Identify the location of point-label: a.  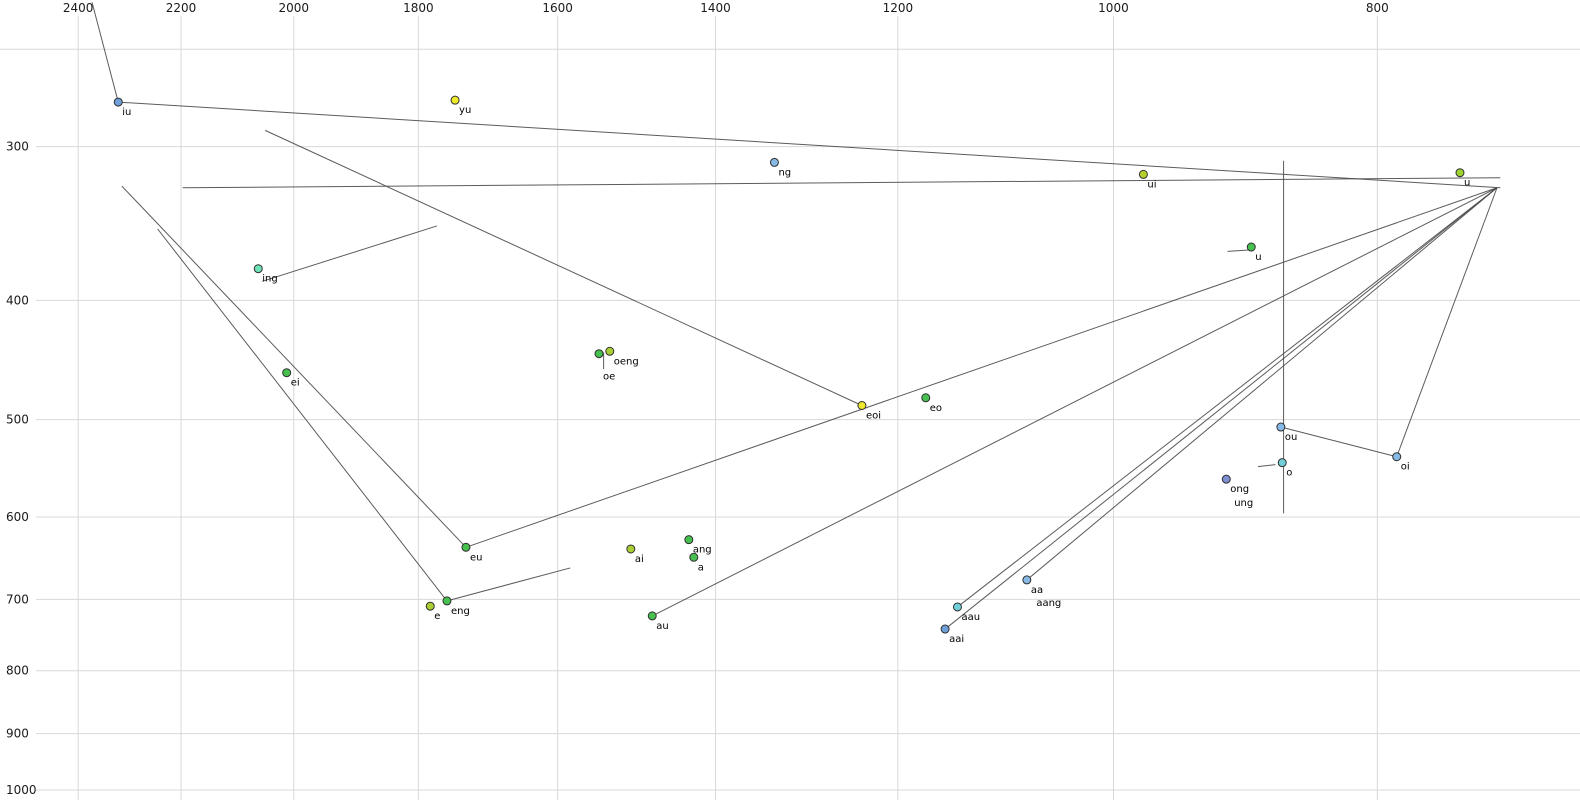
(701, 567).